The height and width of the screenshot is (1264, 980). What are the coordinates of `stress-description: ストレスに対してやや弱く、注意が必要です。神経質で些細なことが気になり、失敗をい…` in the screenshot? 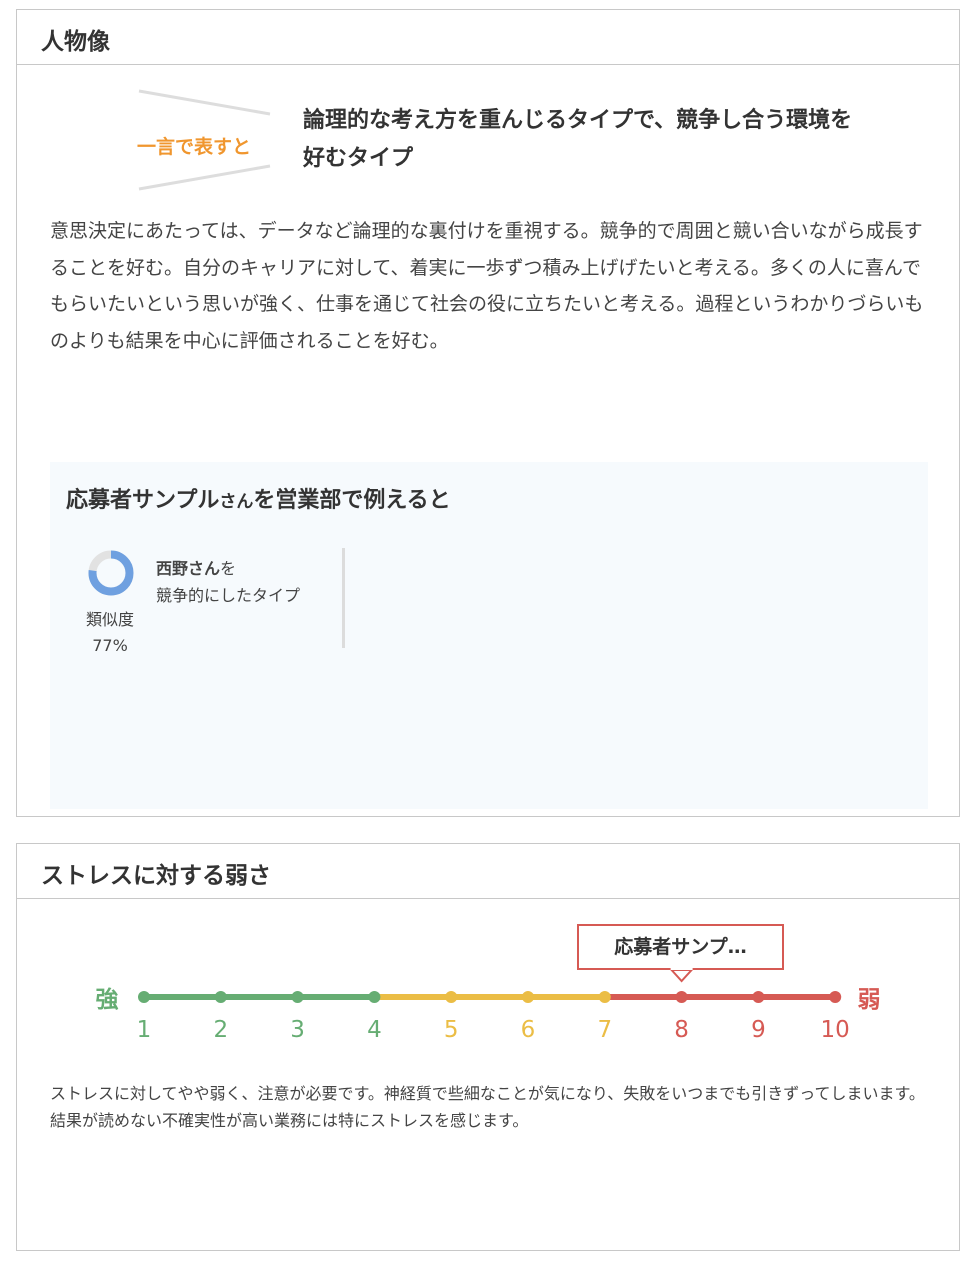 It's located at (487, 1107).